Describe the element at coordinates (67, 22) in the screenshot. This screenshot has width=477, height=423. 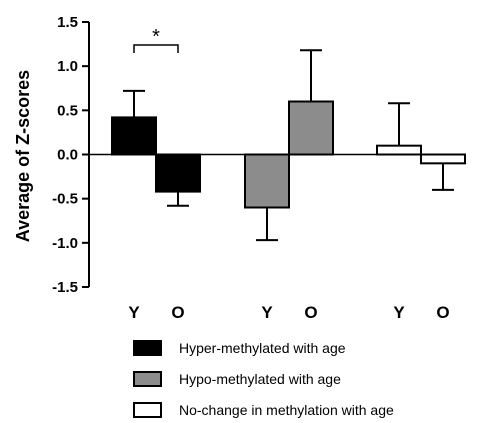
I see `y-tick-label: 1.5` at that location.